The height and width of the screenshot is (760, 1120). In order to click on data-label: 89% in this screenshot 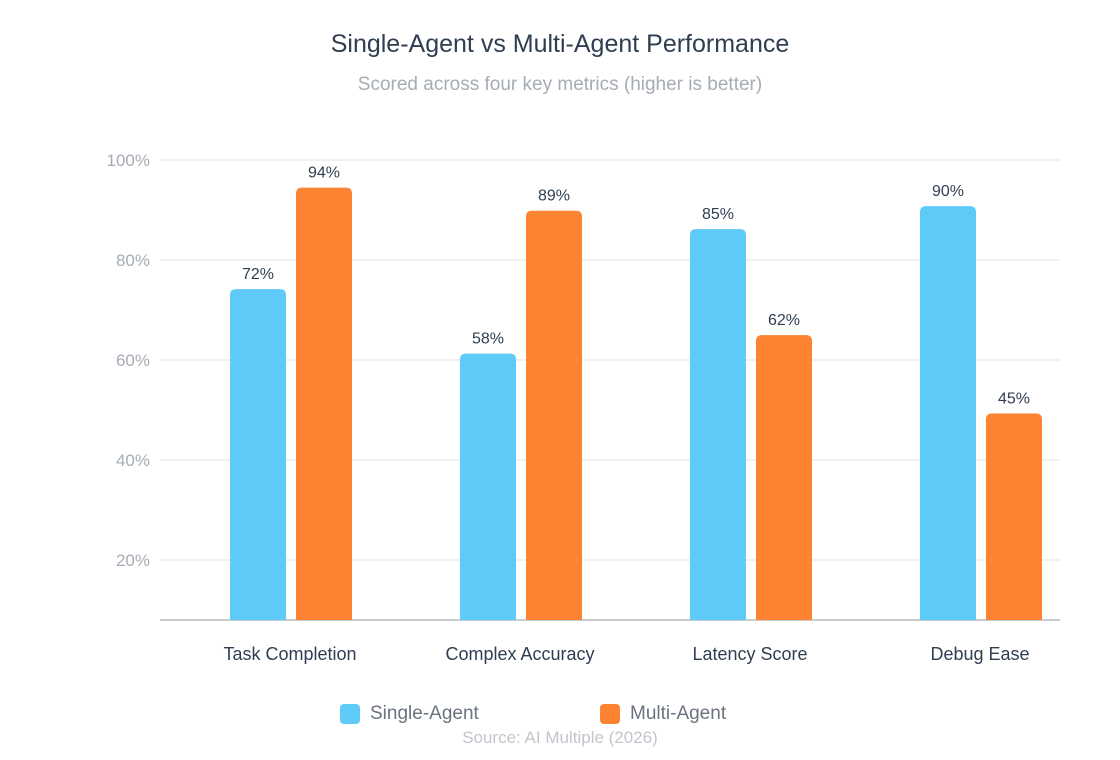, I will do `click(554, 196)`.